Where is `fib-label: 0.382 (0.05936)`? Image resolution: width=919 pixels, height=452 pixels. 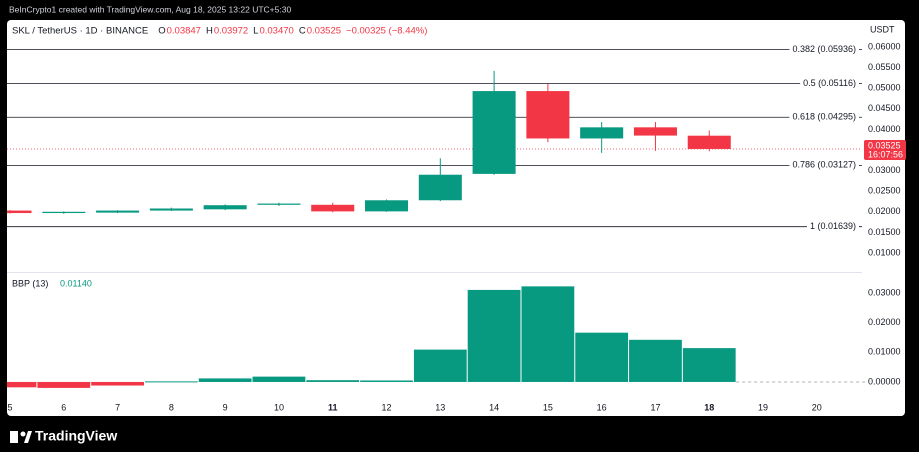 fib-label: 0.382 (0.05936) is located at coordinates (824, 49).